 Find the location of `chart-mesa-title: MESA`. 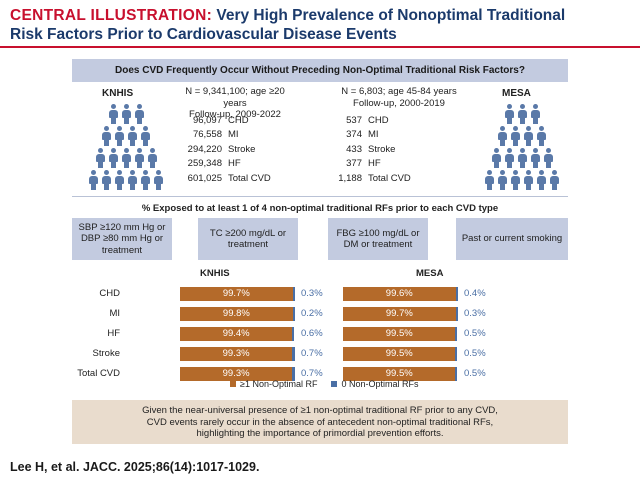

chart-mesa-title: MESA is located at coordinates (430, 273).